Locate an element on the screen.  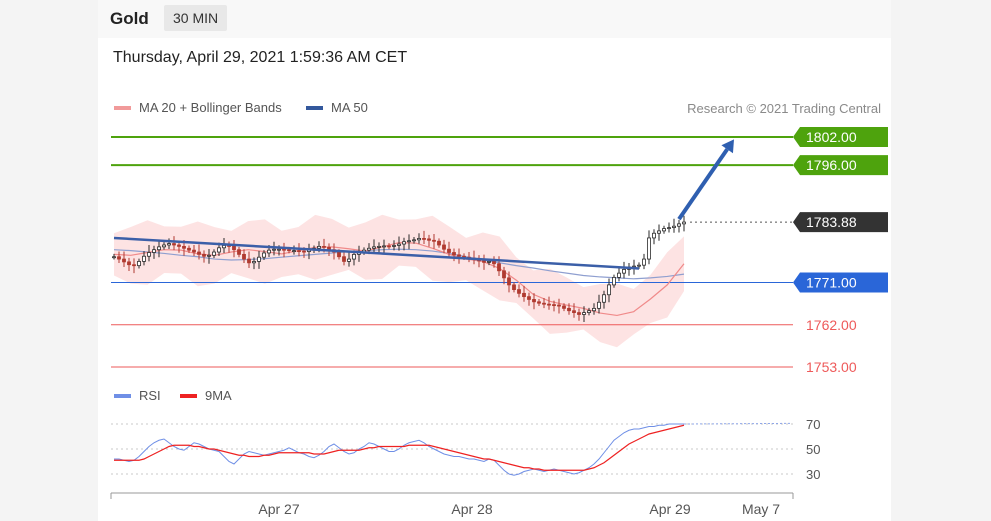
rsi-tick-70: 70 is located at coordinates (813, 424).